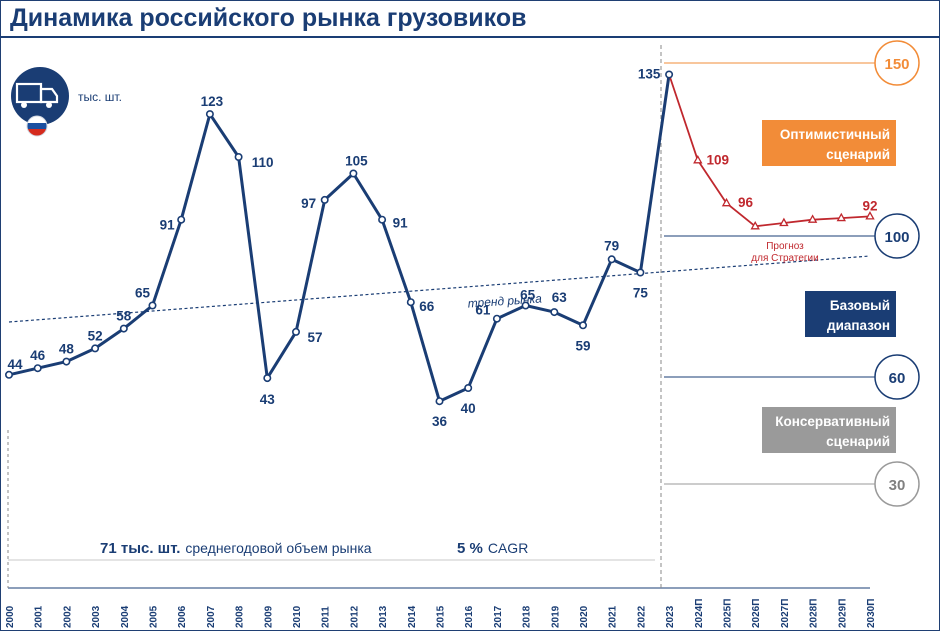  What do you see at coordinates (441, 616) in the screenshot?
I see `x-tick-2015: 2015` at bounding box center [441, 616].